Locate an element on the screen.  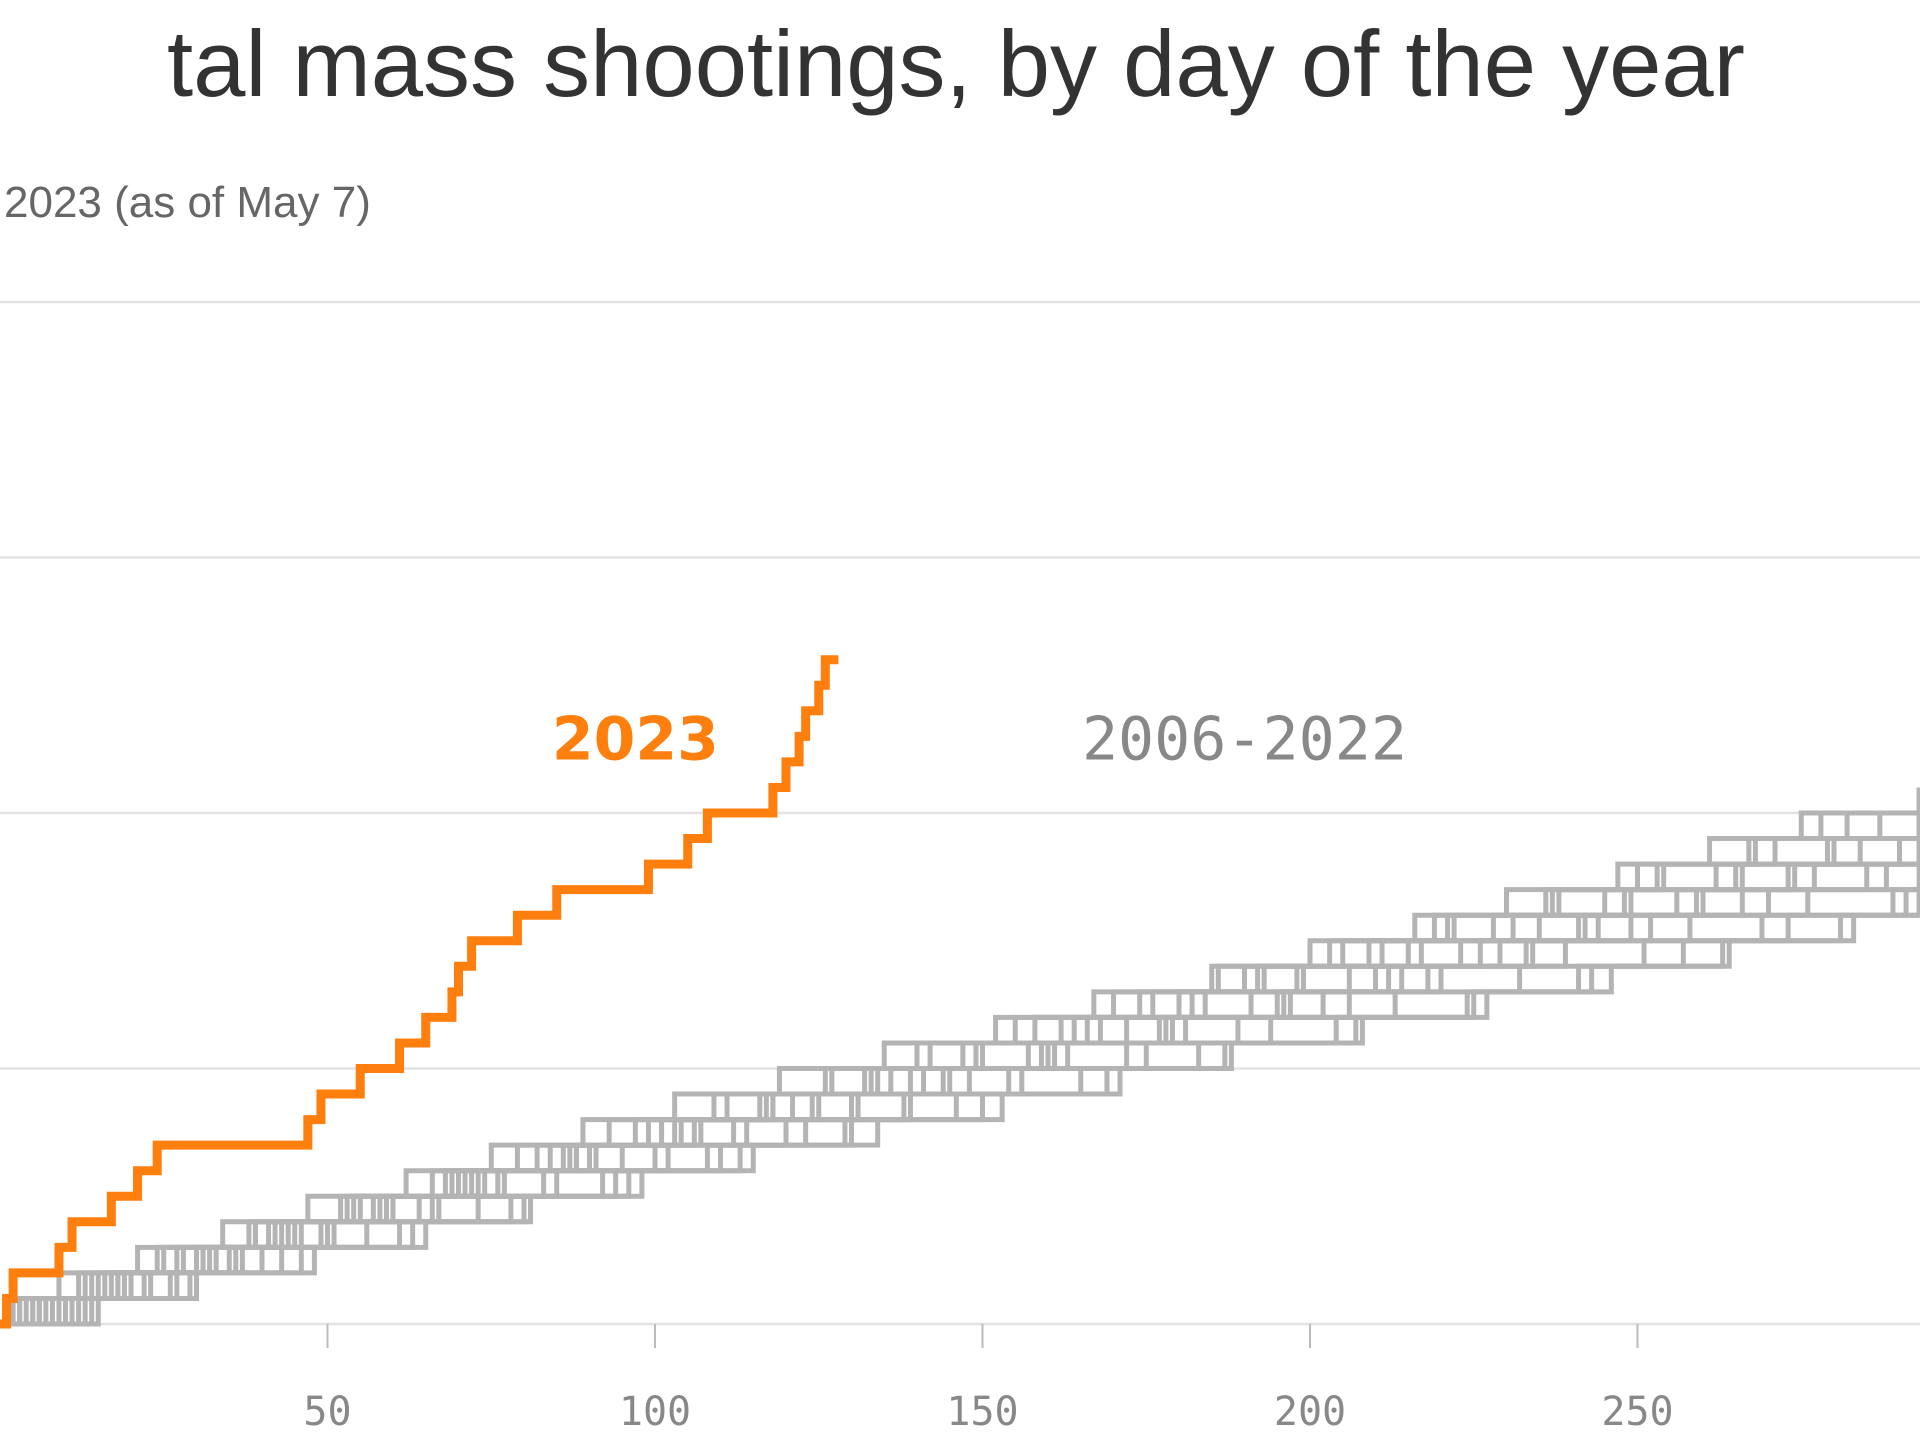
x-tick-label-3: 200 is located at coordinates (1310, 1412).